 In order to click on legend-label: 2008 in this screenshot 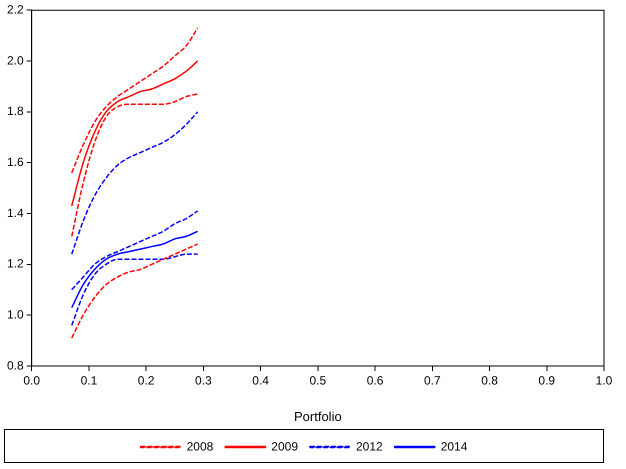, I will do `click(200, 446)`.